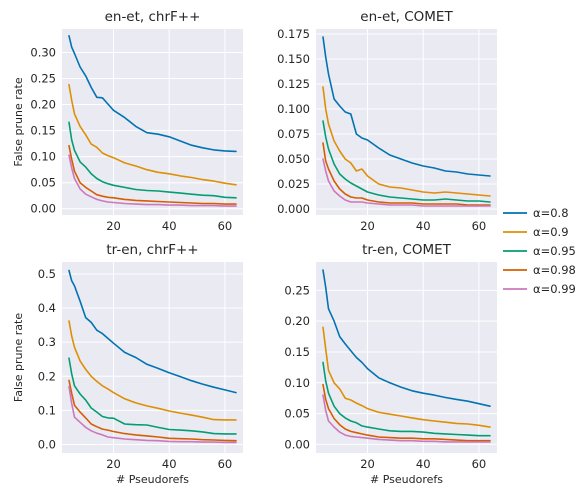 The width and height of the screenshot is (581, 490). I want to click on legend-label: α=0.8, so click(551, 213).